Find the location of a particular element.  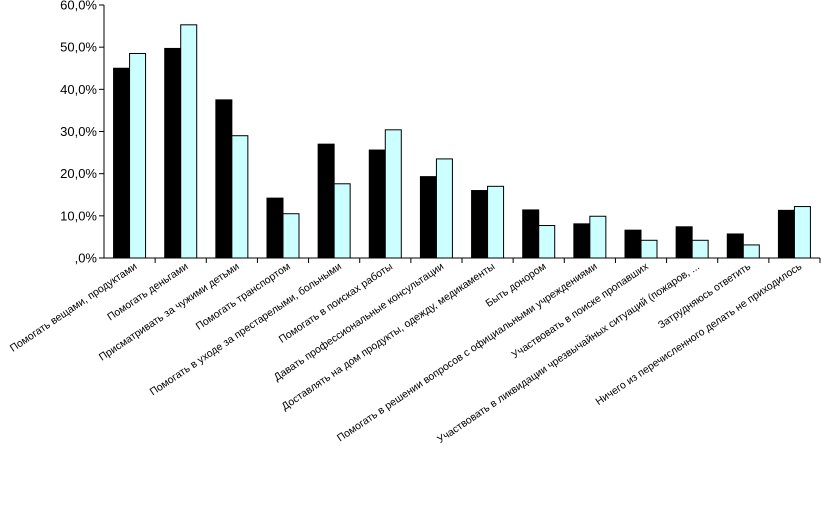

y-tick-label: 60,0% is located at coordinates (78, 6).